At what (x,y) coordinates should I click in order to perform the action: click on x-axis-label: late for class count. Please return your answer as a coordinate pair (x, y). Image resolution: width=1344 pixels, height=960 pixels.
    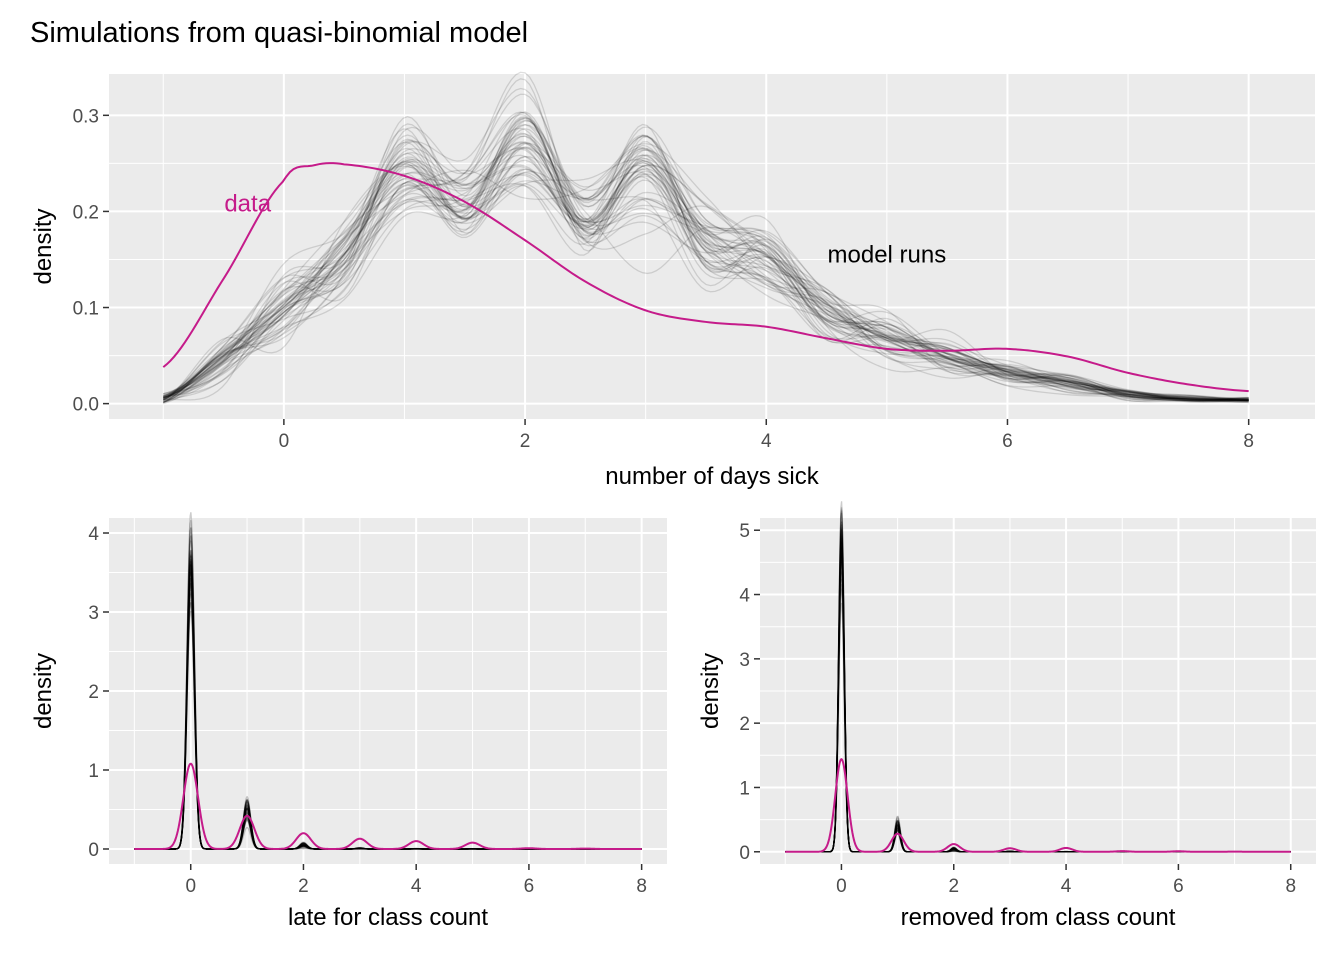
    Looking at the image, I should click on (388, 917).